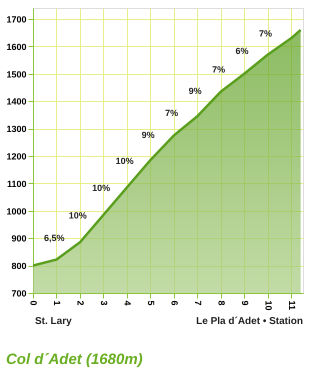  Describe the element at coordinates (151, 303) in the screenshot. I see `x-tick-label: 5` at that location.